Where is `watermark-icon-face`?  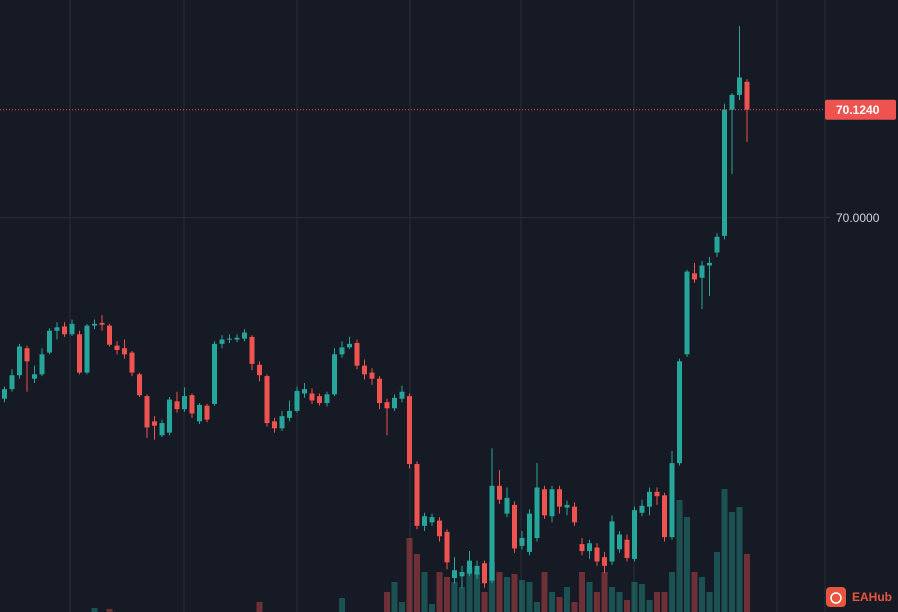
watermark-icon-face is located at coordinates (836, 598).